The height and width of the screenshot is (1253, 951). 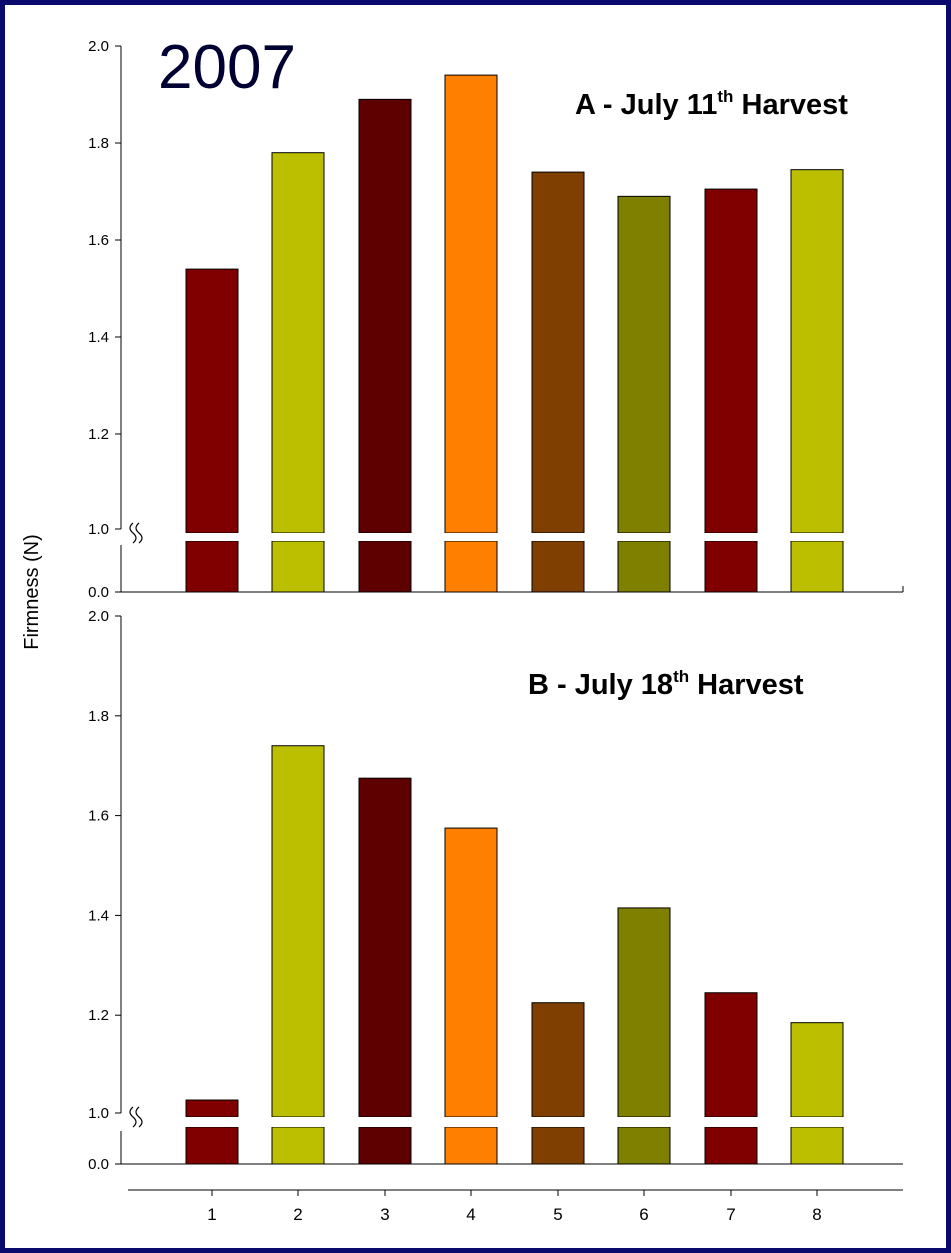 I want to click on x-tick-label-1: 1, so click(x=211, y=1214).